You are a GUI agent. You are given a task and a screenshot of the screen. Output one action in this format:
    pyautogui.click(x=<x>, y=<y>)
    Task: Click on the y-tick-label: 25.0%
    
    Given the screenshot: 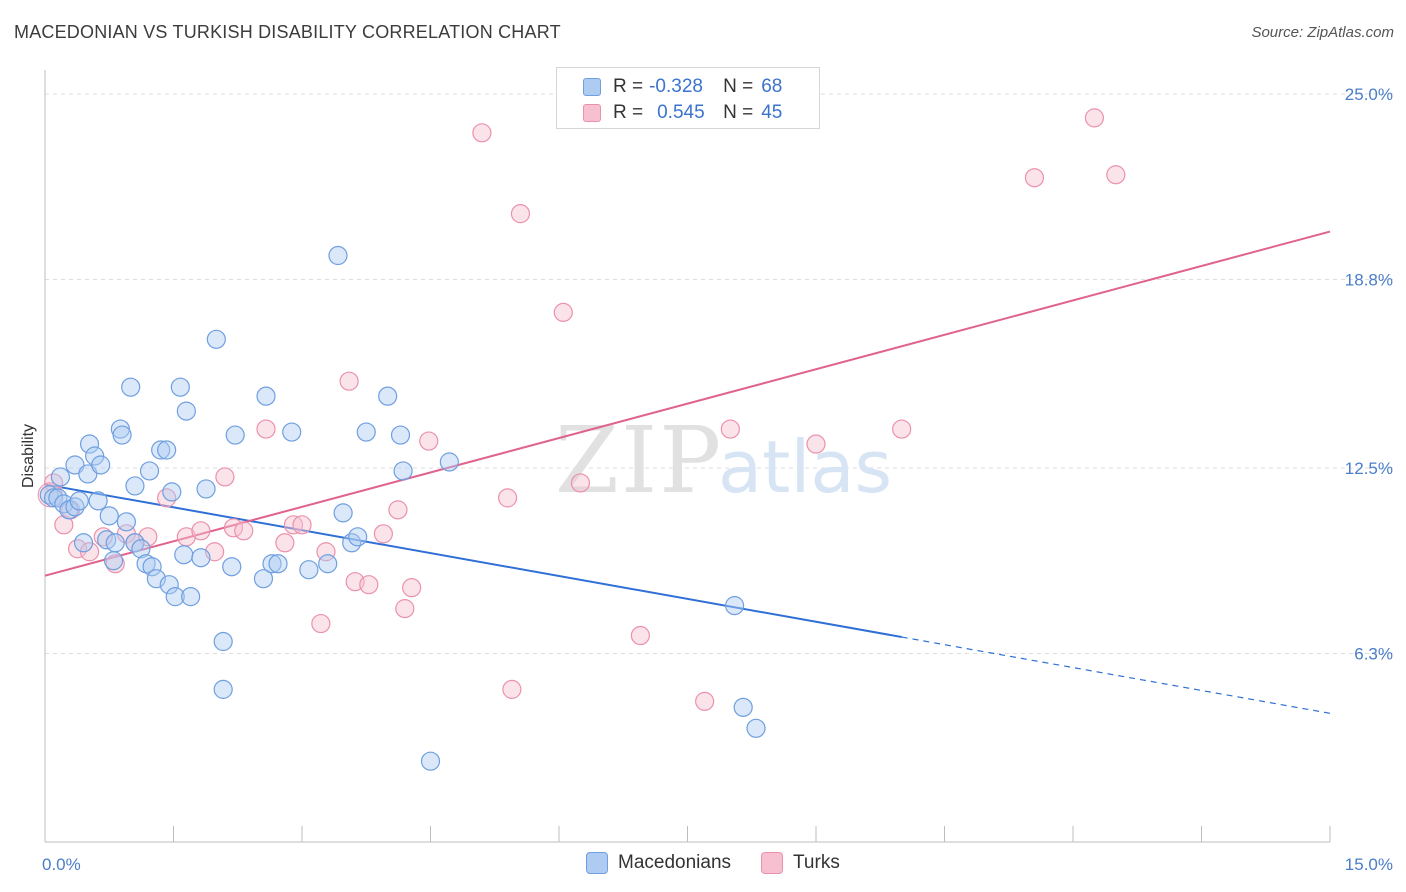 What is the action you would take?
    pyautogui.click(x=1369, y=94)
    